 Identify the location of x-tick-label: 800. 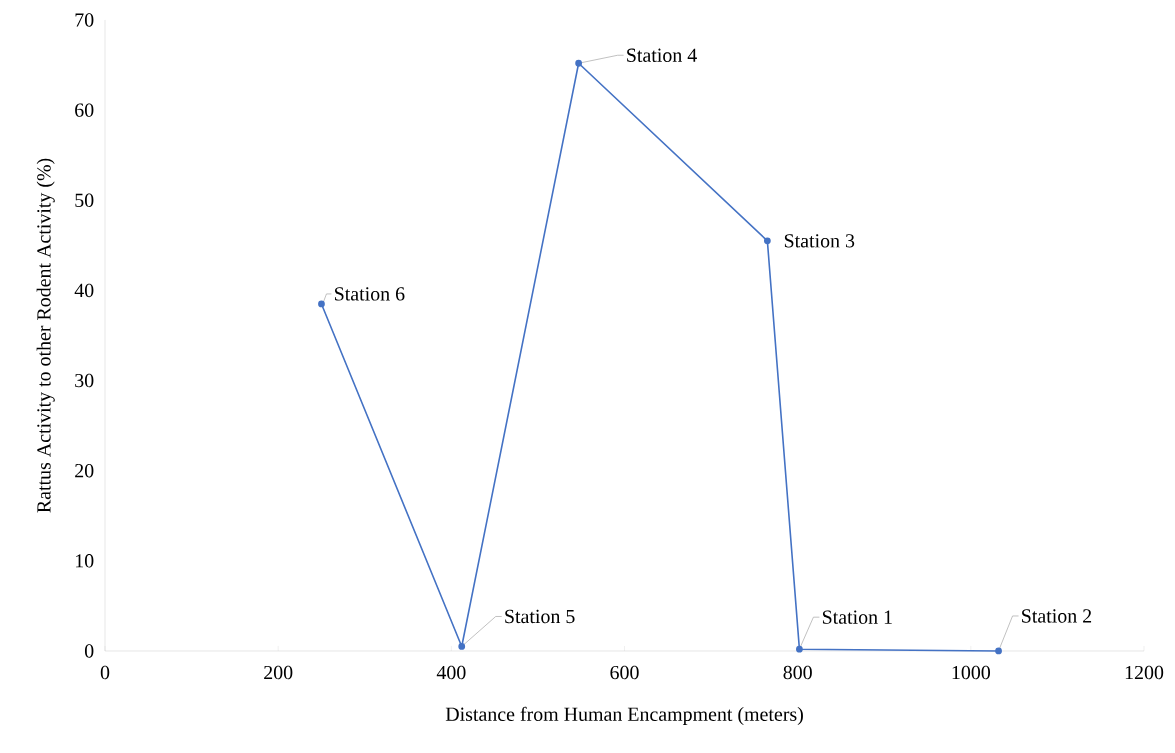
(797, 672).